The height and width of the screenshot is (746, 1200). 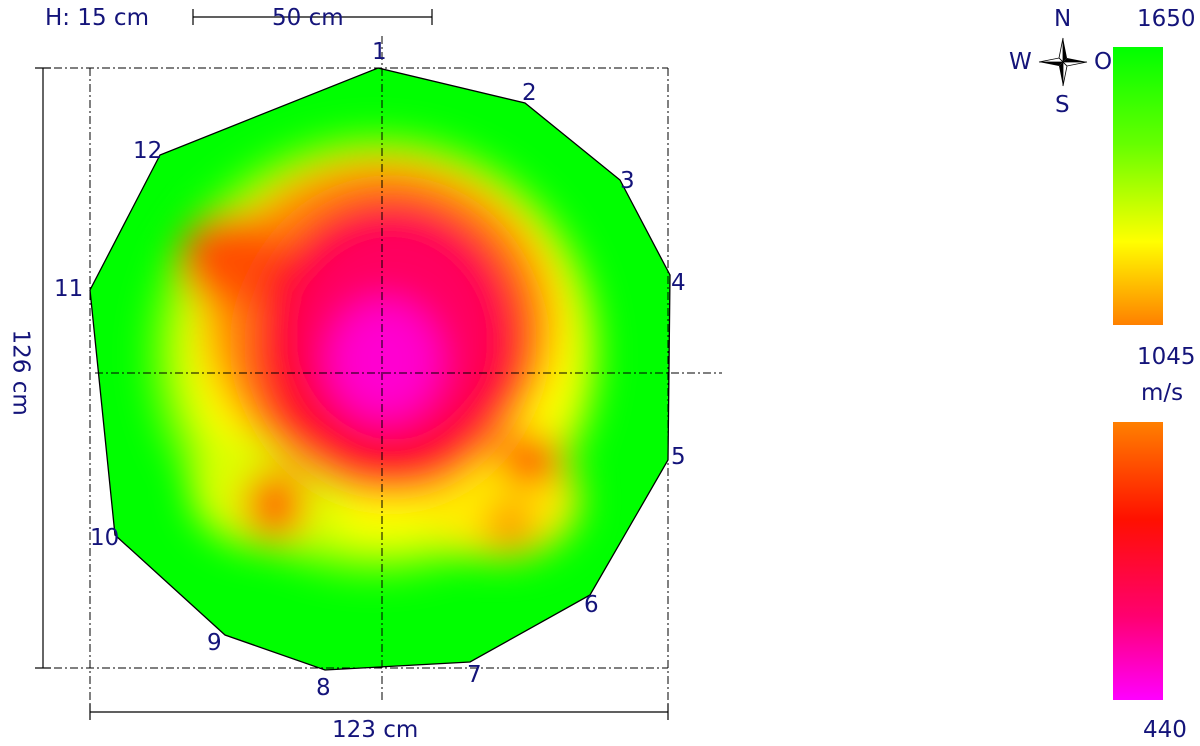 I want to click on legend-bar-low, so click(x=1138, y=561).